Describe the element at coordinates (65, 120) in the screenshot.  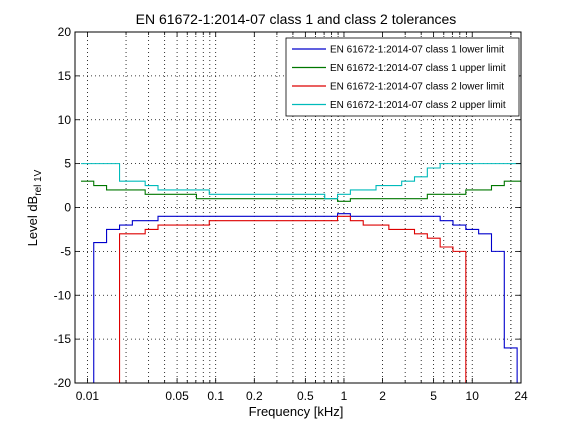
I see `y-tick-label: 10` at that location.